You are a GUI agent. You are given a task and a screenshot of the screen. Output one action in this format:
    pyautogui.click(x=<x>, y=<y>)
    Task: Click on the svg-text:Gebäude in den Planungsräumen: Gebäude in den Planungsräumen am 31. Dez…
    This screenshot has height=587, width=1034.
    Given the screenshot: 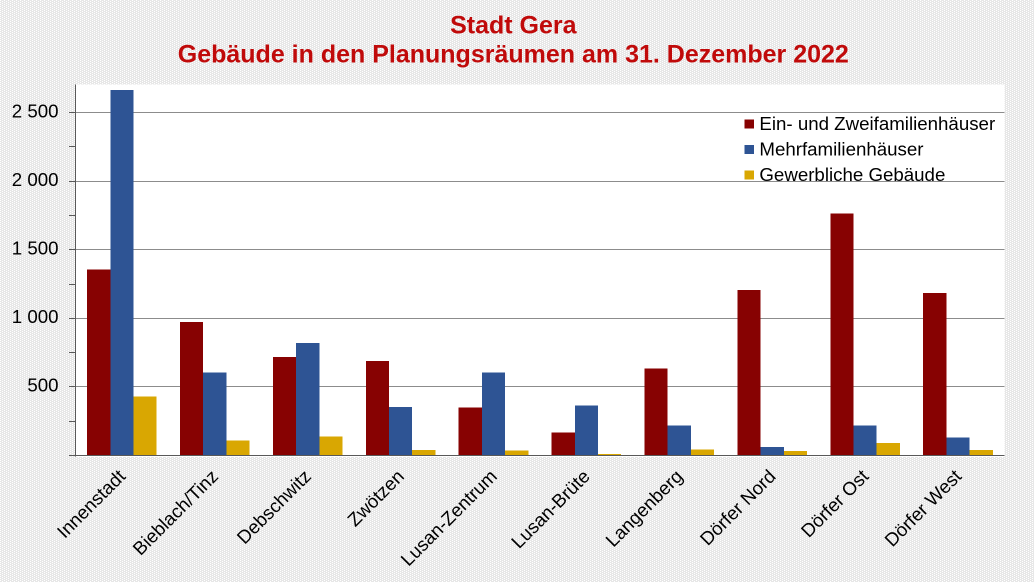 What is the action you would take?
    pyautogui.click(x=513, y=55)
    